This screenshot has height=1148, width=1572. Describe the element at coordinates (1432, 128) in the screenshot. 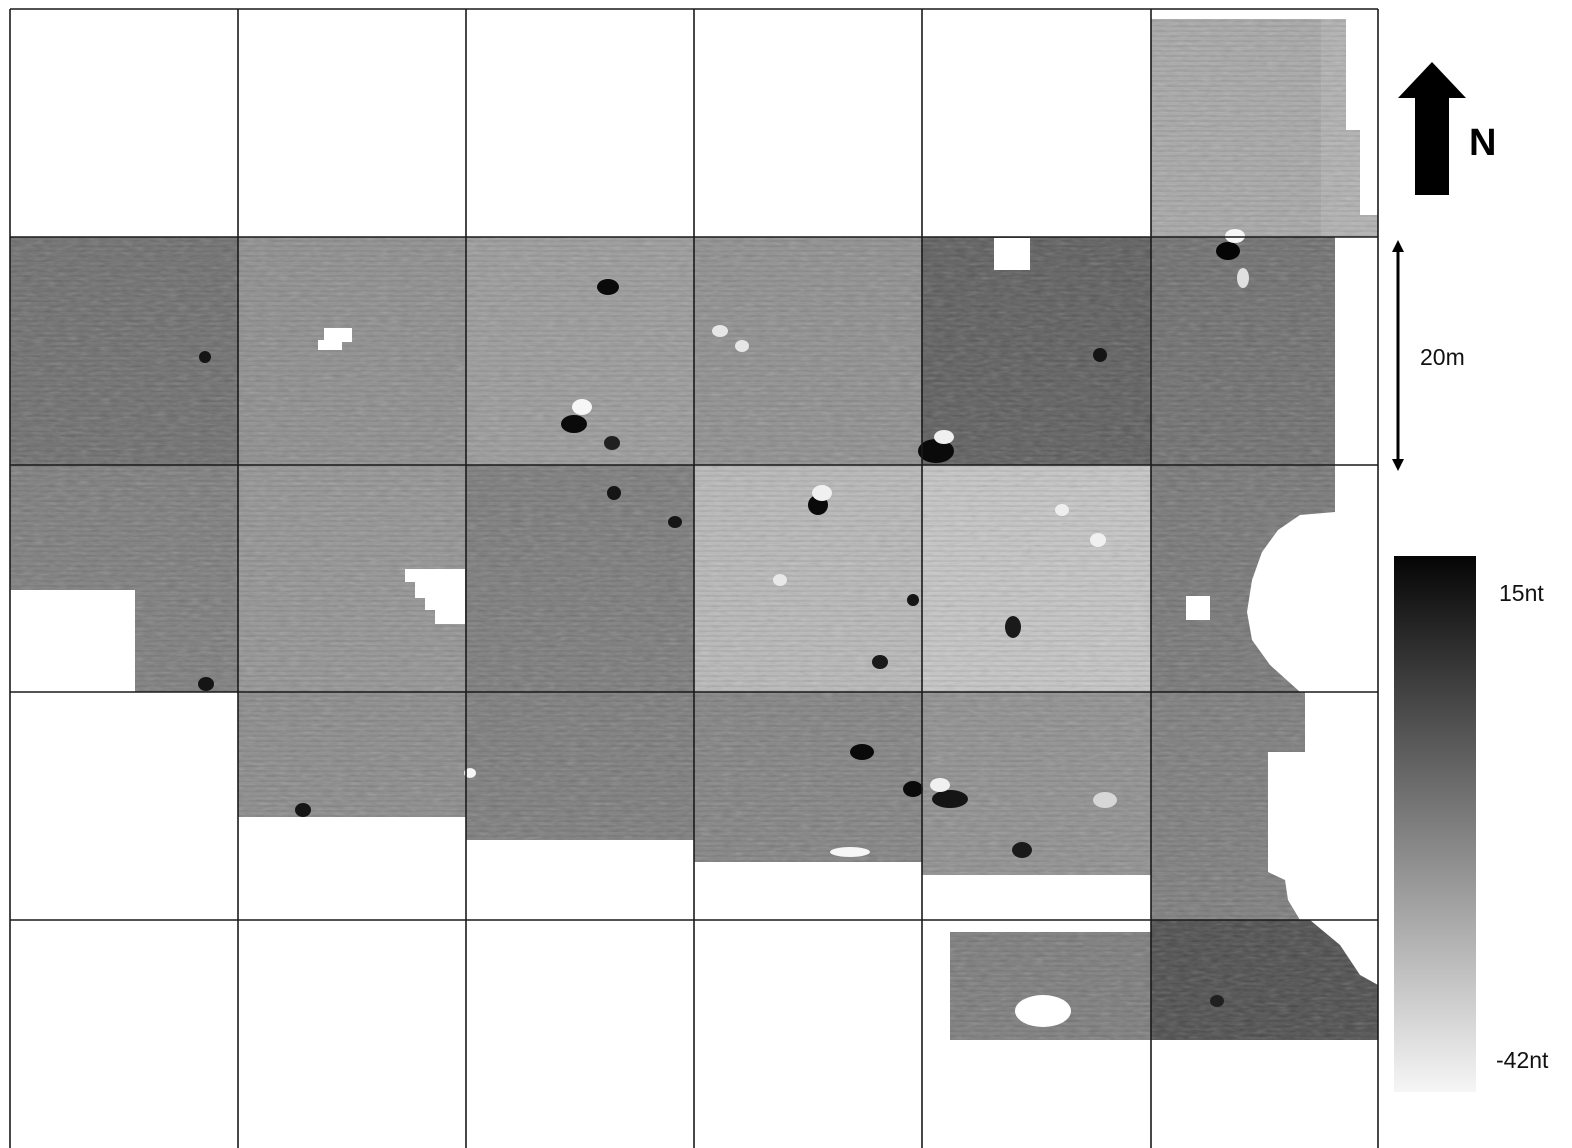

I see `north-arrow-icon` at that location.